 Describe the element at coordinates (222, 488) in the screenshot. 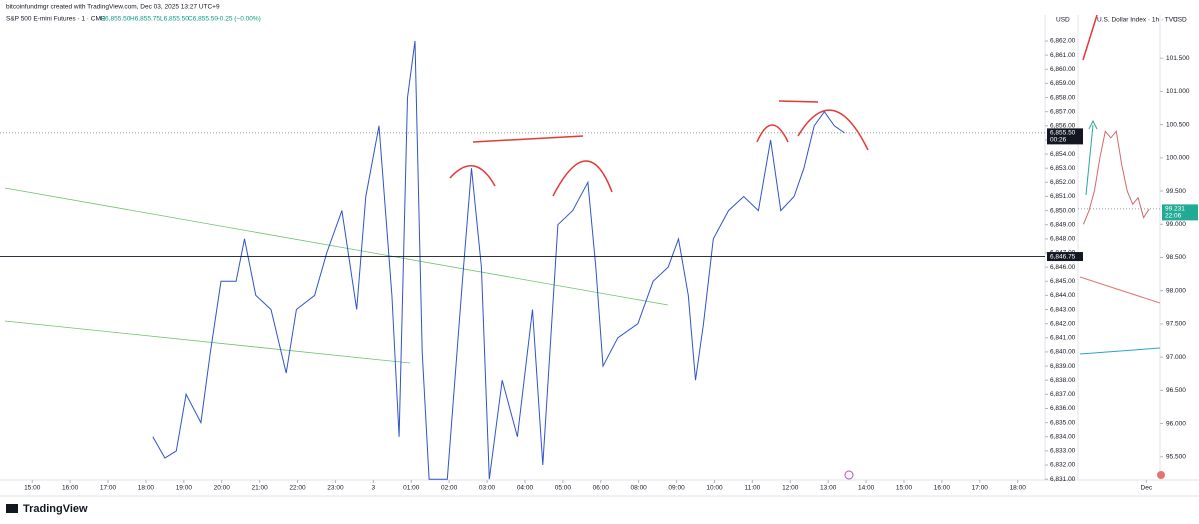

I see `x-tick-label: 20:00` at that location.